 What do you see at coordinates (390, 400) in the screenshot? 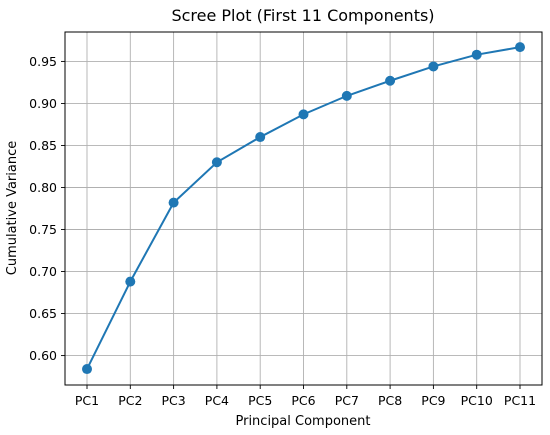
I see `x-tick-label: PC8` at bounding box center [390, 400].